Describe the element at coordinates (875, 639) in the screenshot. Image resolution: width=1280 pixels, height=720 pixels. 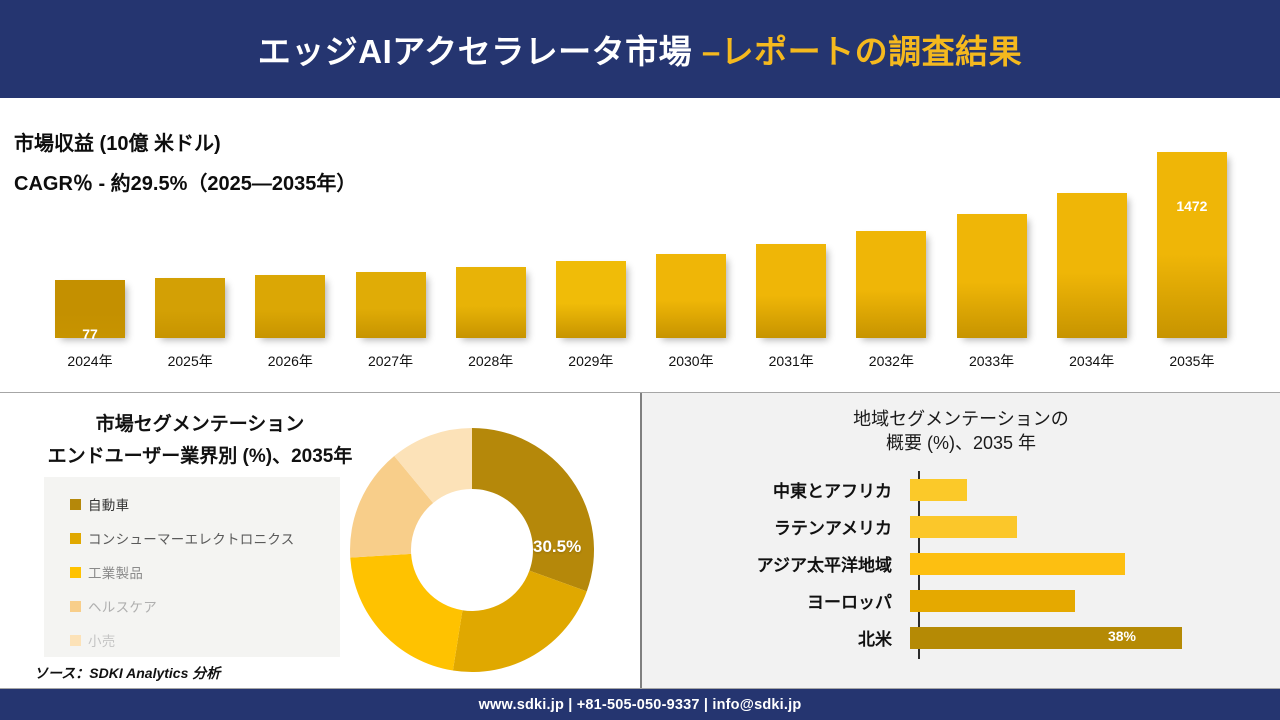
I see `regional-row-label: 北米` at that location.